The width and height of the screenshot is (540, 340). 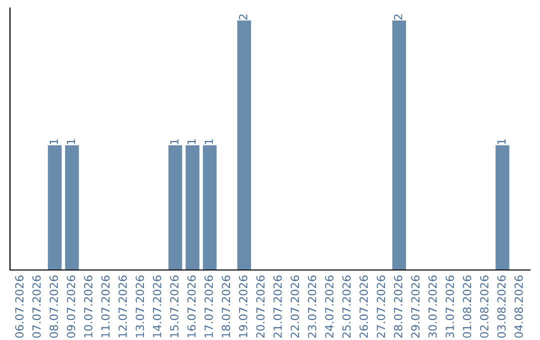 I want to click on x-tick-label: 28.07.2026, so click(x=398, y=307).